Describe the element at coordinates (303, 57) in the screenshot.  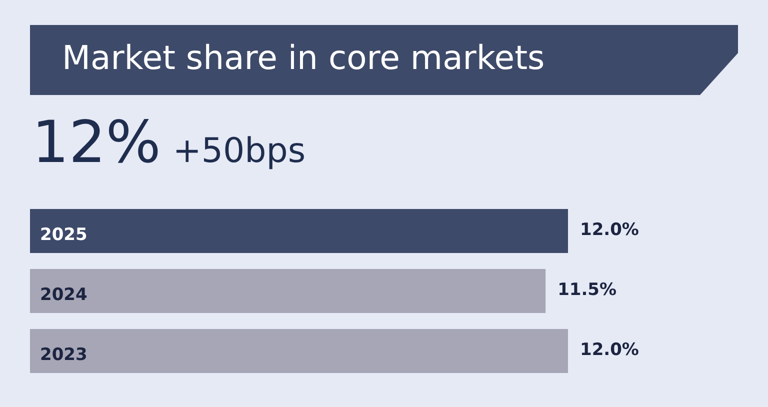
I see `chart-title: Market share in core markets` at that location.